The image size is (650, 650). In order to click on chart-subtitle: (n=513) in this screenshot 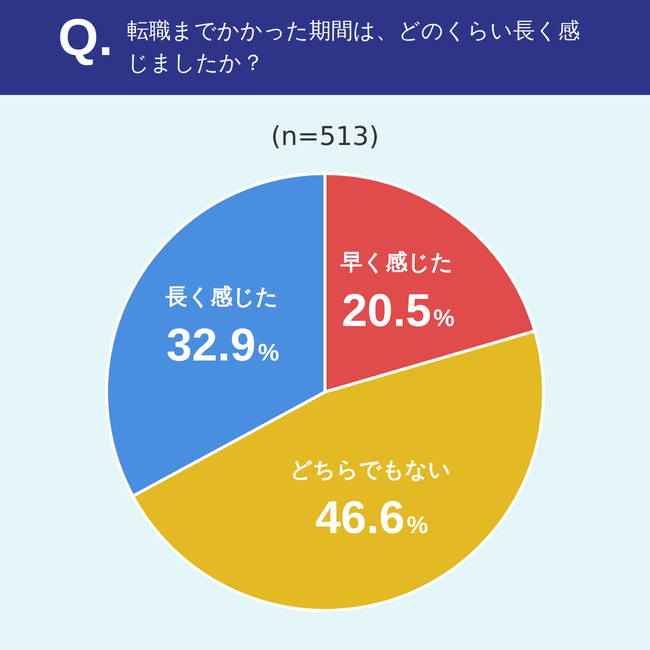, I will do `click(325, 137)`.